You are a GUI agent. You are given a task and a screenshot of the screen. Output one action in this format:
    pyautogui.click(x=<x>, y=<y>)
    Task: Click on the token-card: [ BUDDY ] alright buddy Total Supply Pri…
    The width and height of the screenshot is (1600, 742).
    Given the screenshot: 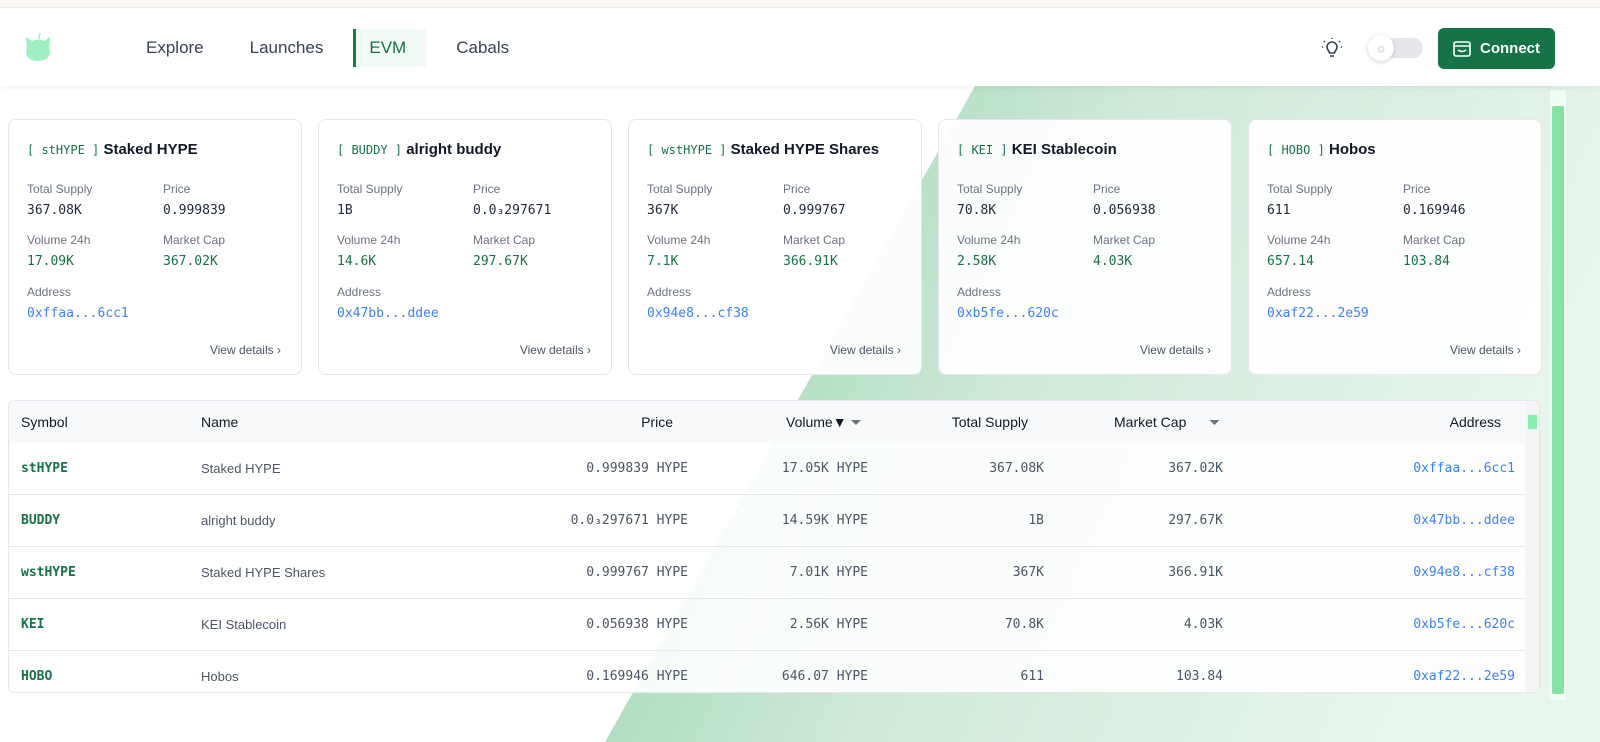 What is the action you would take?
    pyautogui.click(x=465, y=247)
    